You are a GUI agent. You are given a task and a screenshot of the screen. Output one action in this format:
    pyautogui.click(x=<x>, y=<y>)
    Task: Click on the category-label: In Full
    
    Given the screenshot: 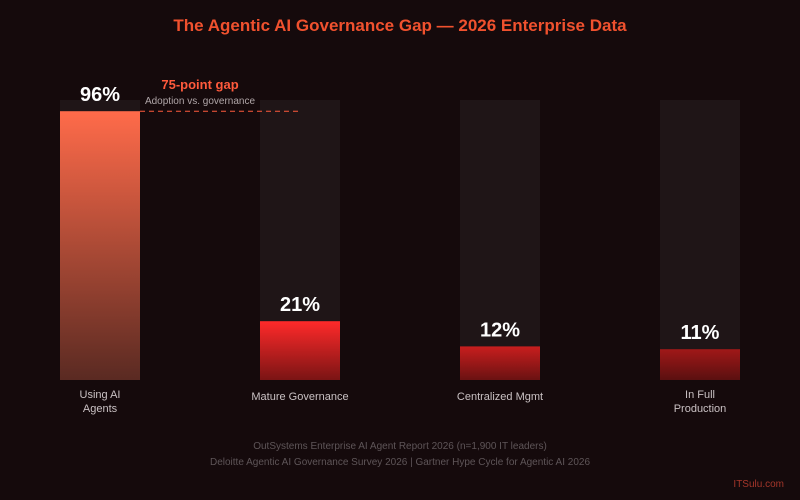 What is the action you would take?
    pyautogui.click(x=700, y=395)
    